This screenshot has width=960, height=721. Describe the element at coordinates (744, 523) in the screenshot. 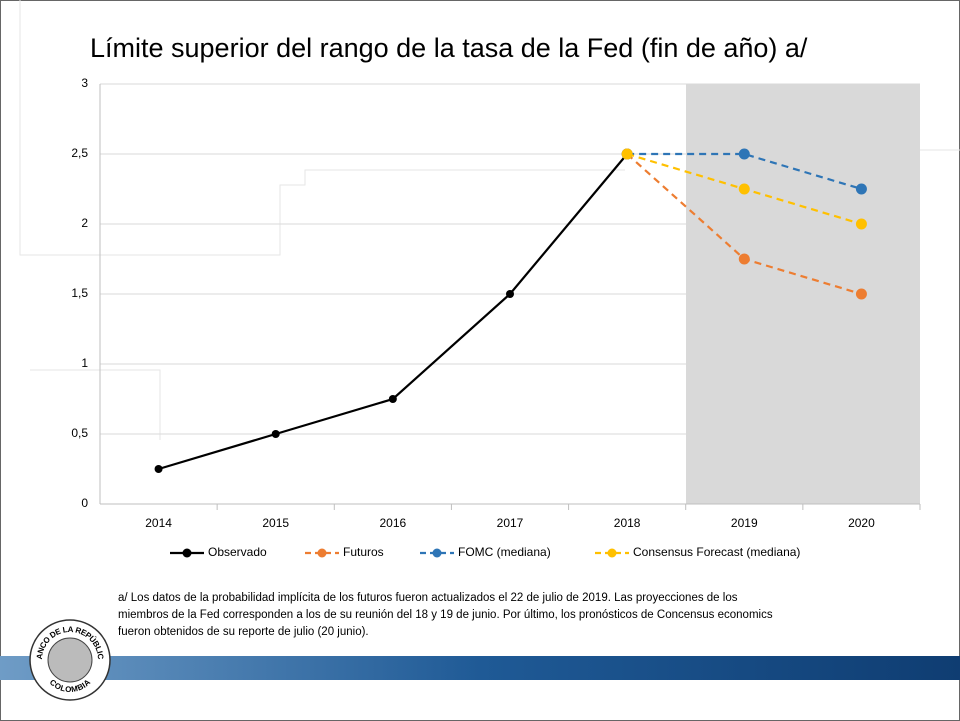

I see `x-tick-label: 2019` at that location.